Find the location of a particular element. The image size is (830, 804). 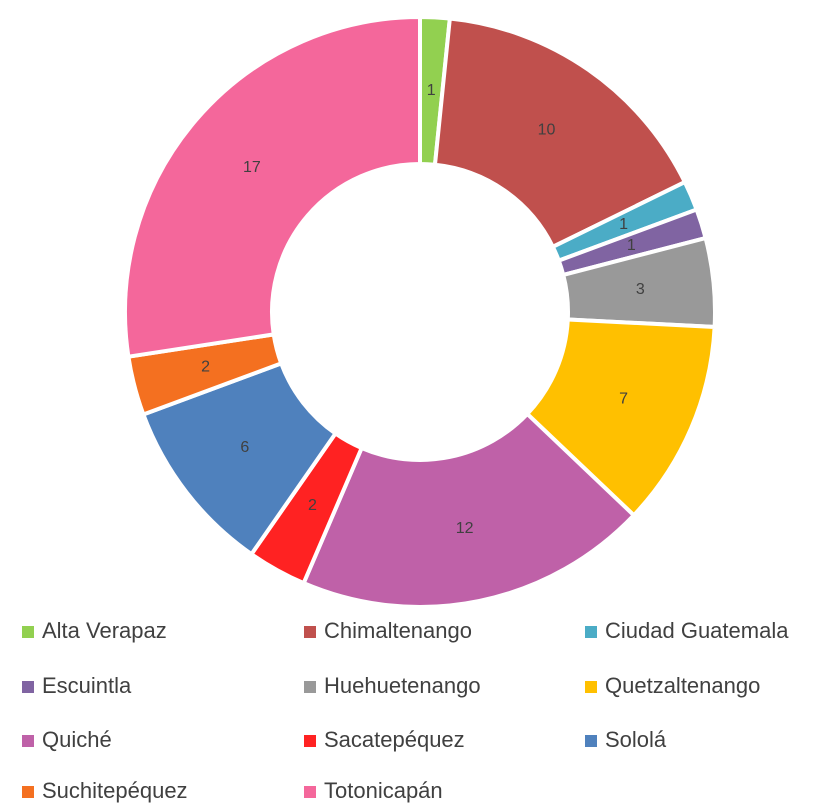

data-label: 7 is located at coordinates (623, 399).